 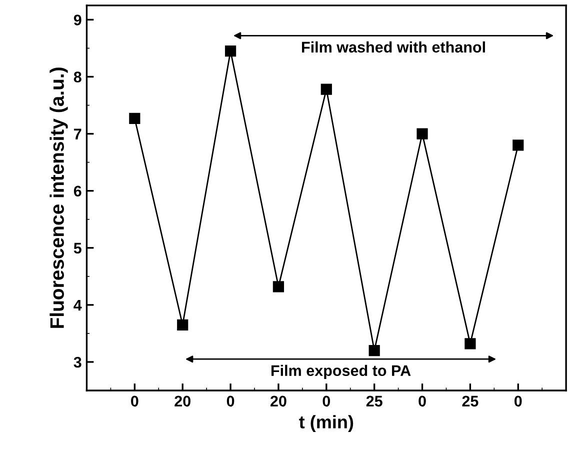 What do you see at coordinates (78, 20) in the screenshot?
I see `y-tick-label: 9` at bounding box center [78, 20].